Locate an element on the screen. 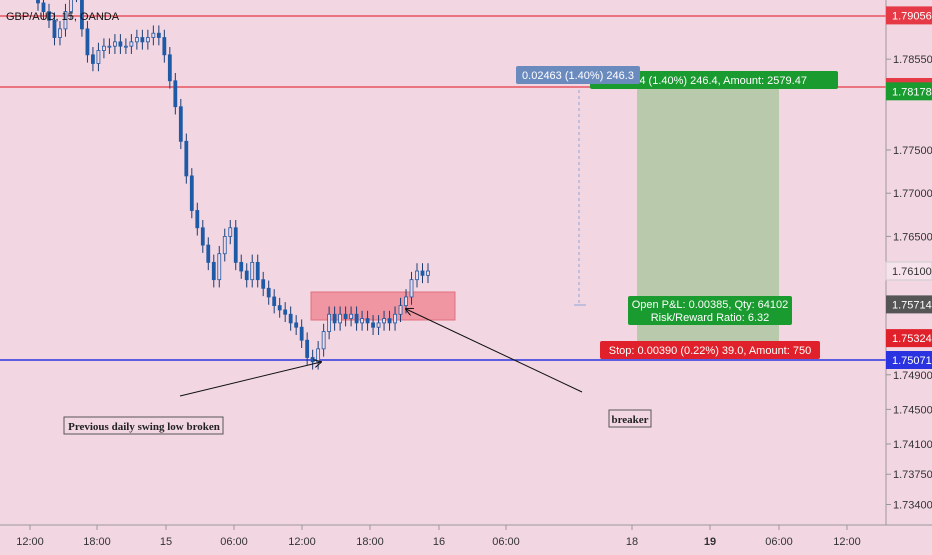 Image resolution: width=932 pixels, height=555 pixels. breaker-annotation-box is located at coordinates (630, 418).